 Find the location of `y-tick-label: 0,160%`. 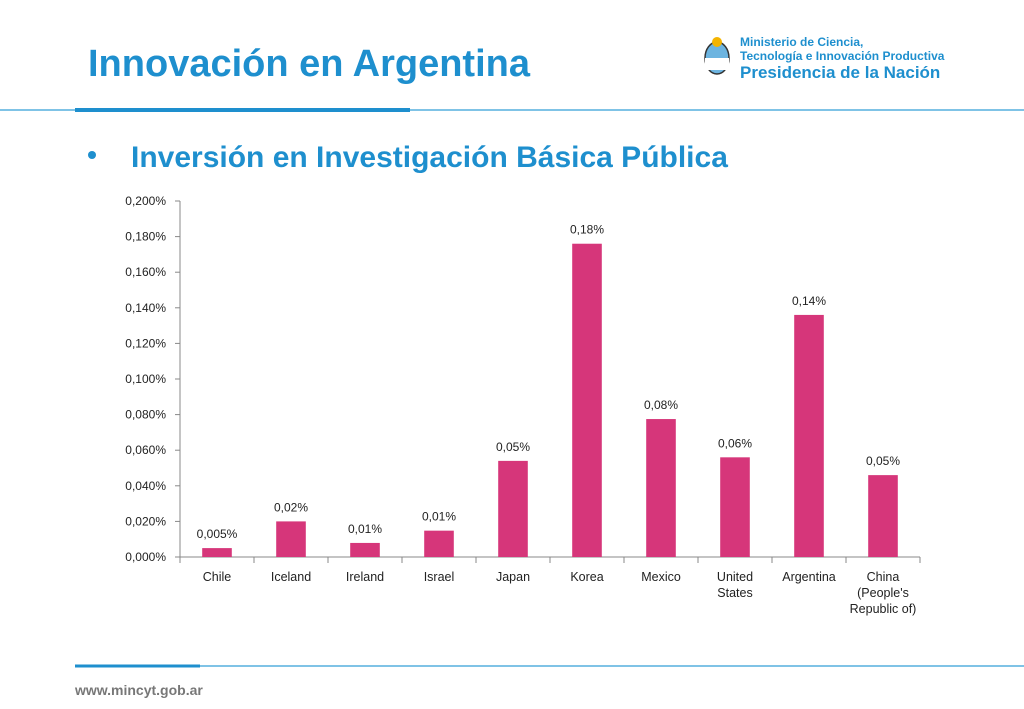

y-tick-label: 0,160% is located at coordinates (145, 272).